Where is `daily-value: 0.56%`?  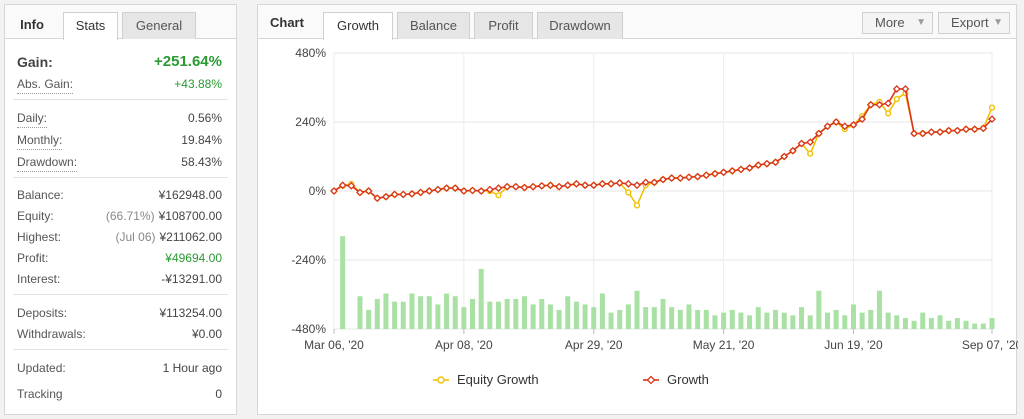
daily-value: 0.56% is located at coordinates (204, 118).